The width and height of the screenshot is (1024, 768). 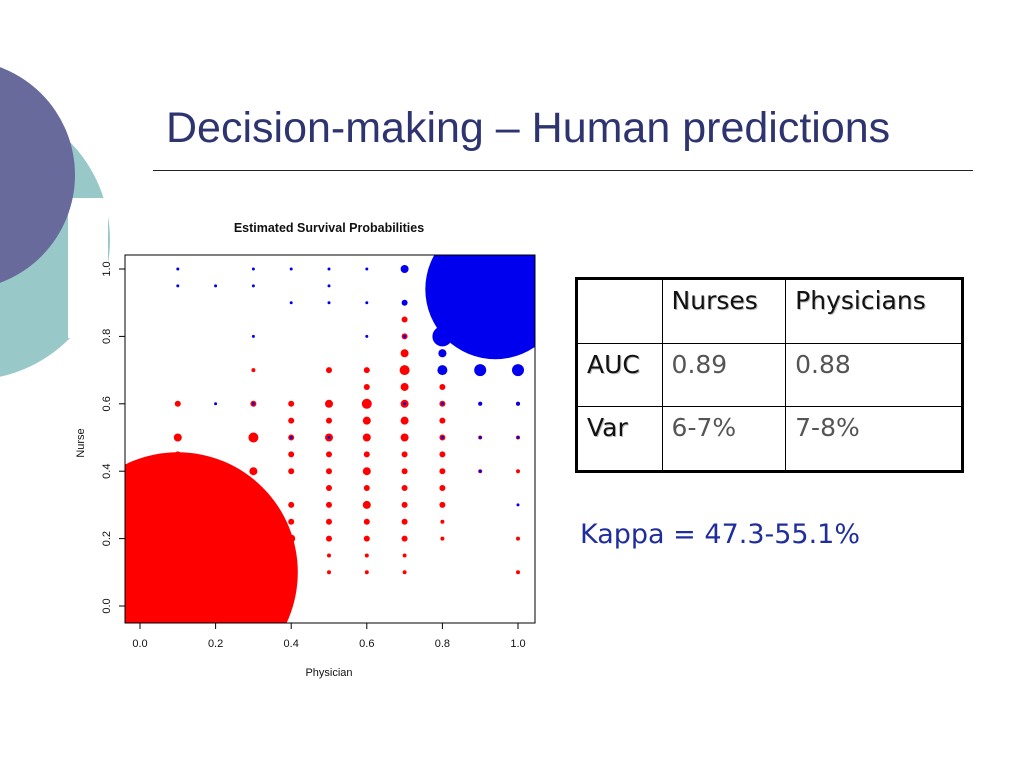 I want to click on table-row: Var 6-7% 7-8%, so click(x=769, y=439).